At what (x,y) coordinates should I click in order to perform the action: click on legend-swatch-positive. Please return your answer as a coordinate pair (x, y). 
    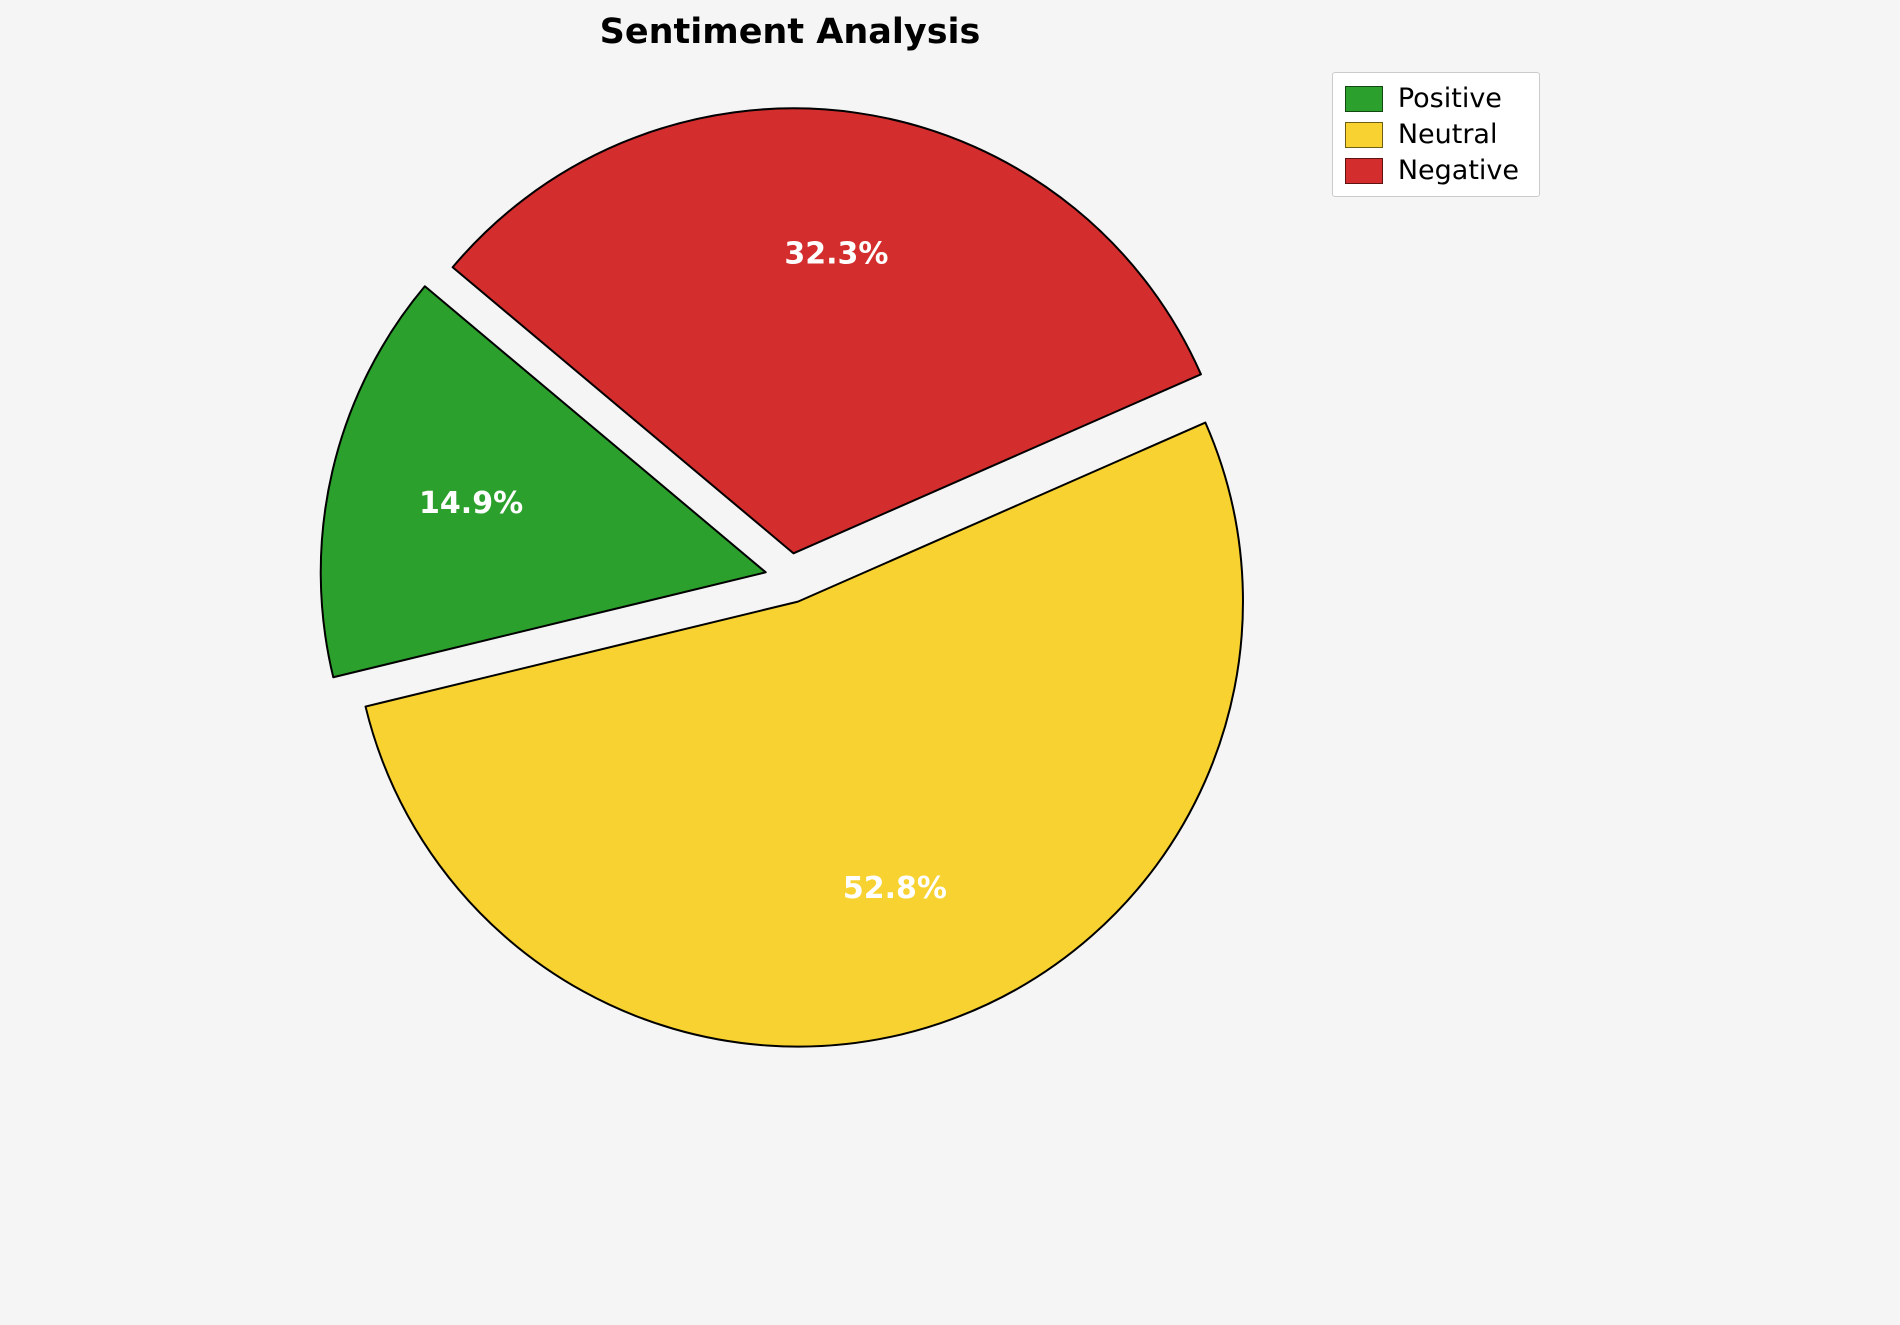
    Looking at the image, I should click on (1363, 98).